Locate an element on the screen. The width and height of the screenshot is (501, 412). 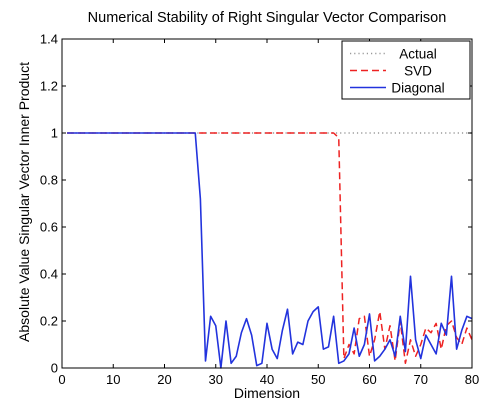
x-tick-label: 10 is located at coordinates (113, 379).